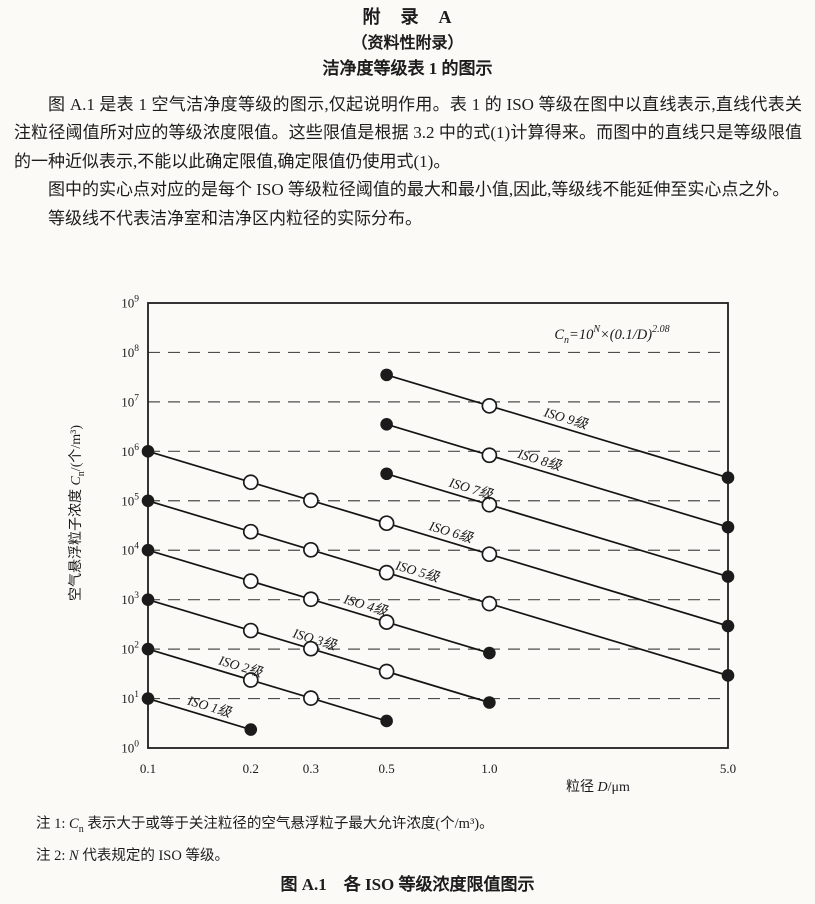 The height and width of the screenshot is (904, 815). What do you see at coordinates (611, 335) in the screenshot?
I see `class-formula: Cn=10N×(0.1/D)2.08` at bounding box center [611, 335].